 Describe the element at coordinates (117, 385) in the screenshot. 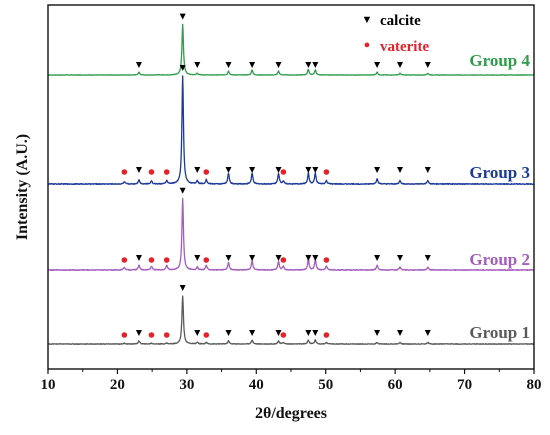

I see `x-tick-label: 20` at that location.